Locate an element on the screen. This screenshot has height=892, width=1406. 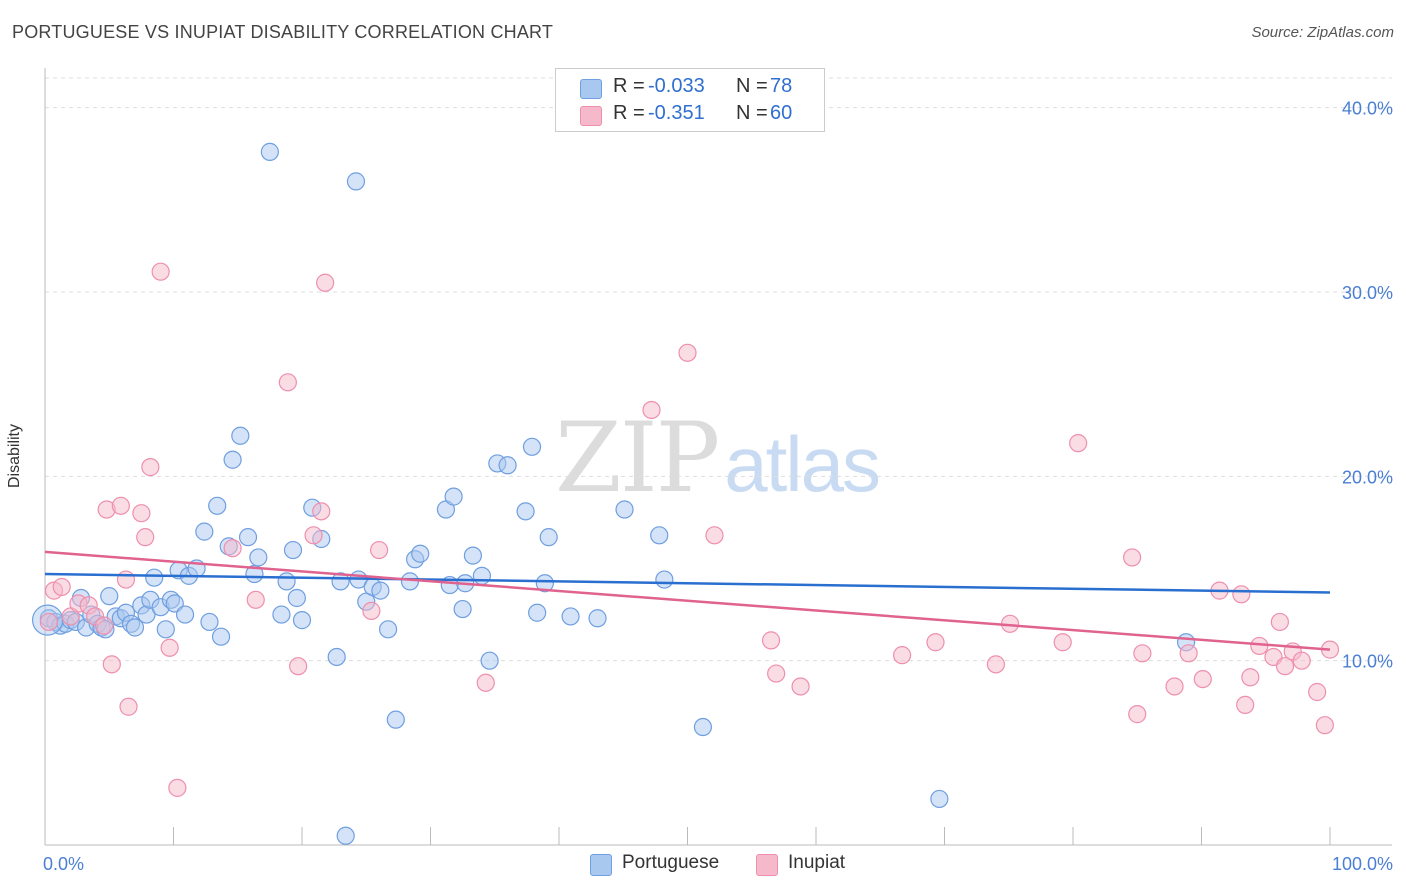
inupiat-legend-swatch is located at coordinates (767, 865).